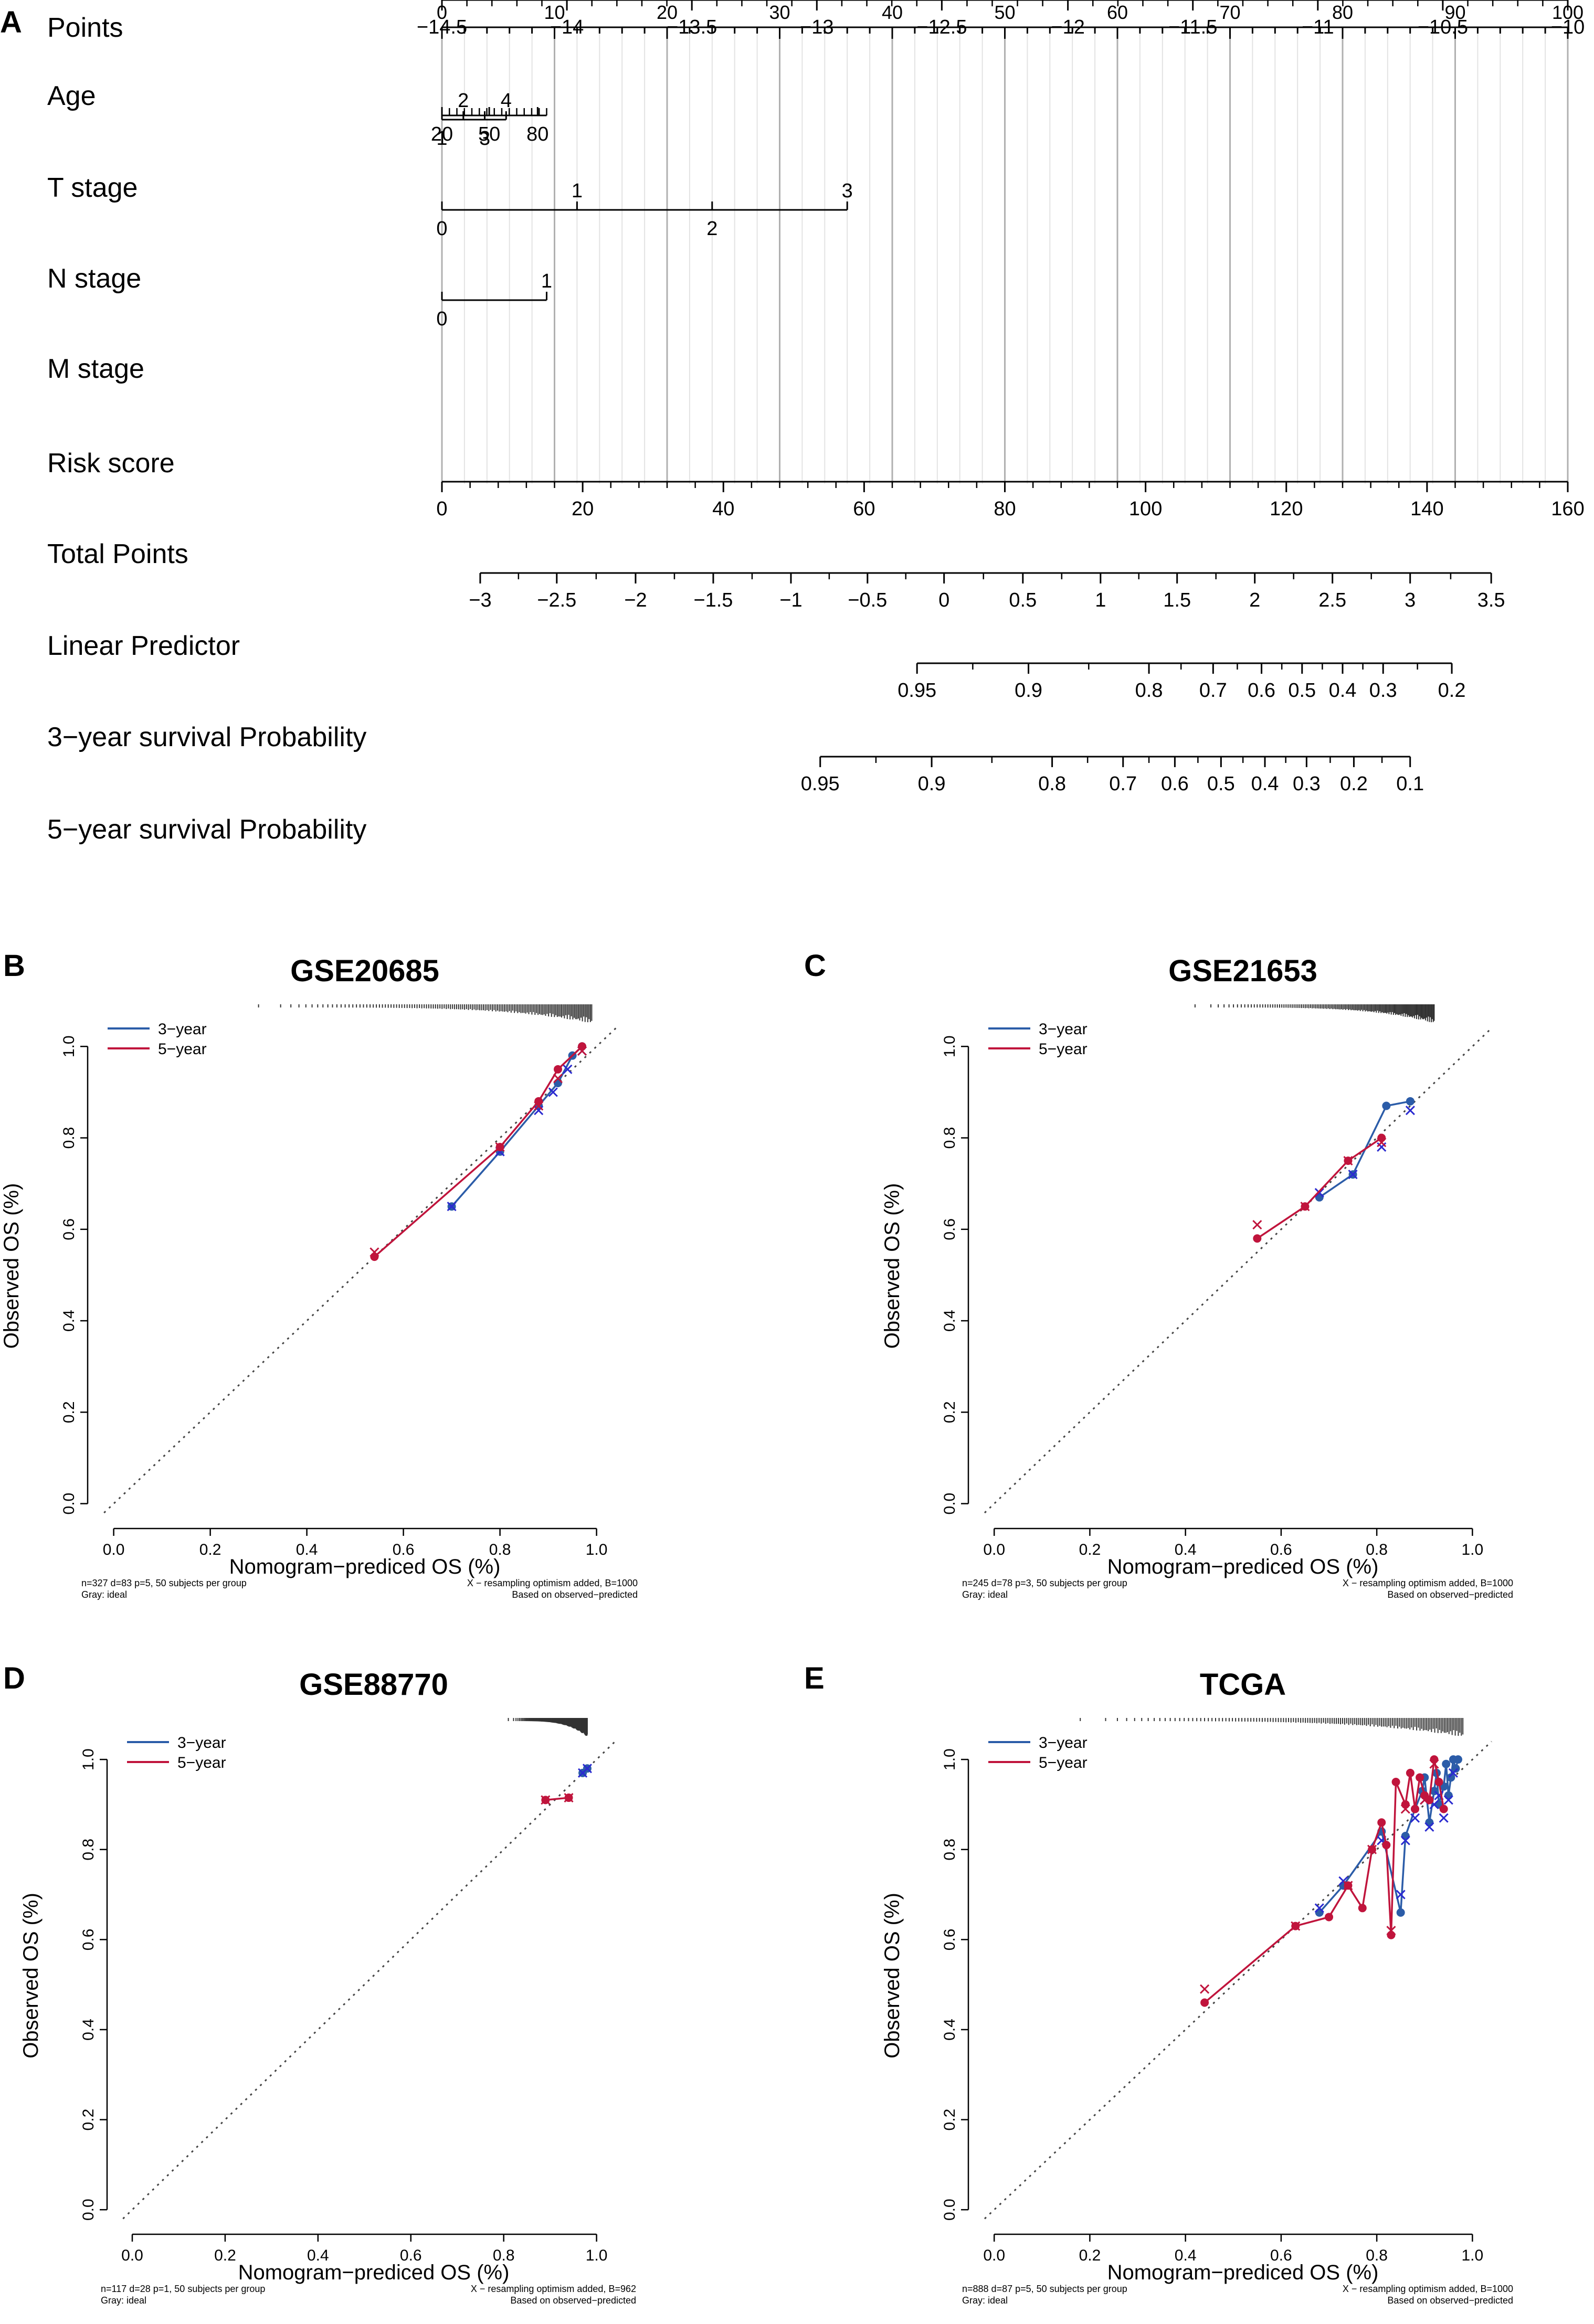 This screenshot has height=2324, width=1594. Describe the element at coordinates (489, 134) in the screenshot. I see `variable-tick-label: 50` at that location.